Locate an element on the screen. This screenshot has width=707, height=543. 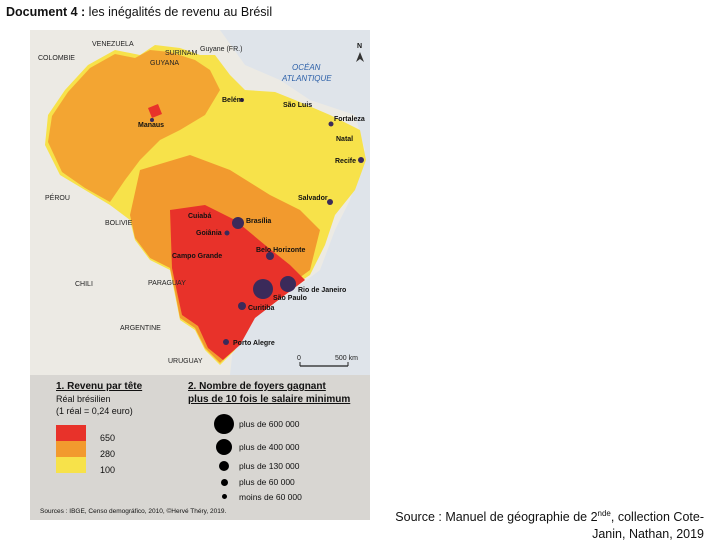
city-label-curitiba: Curitiba is located at coordinates (261, 308).